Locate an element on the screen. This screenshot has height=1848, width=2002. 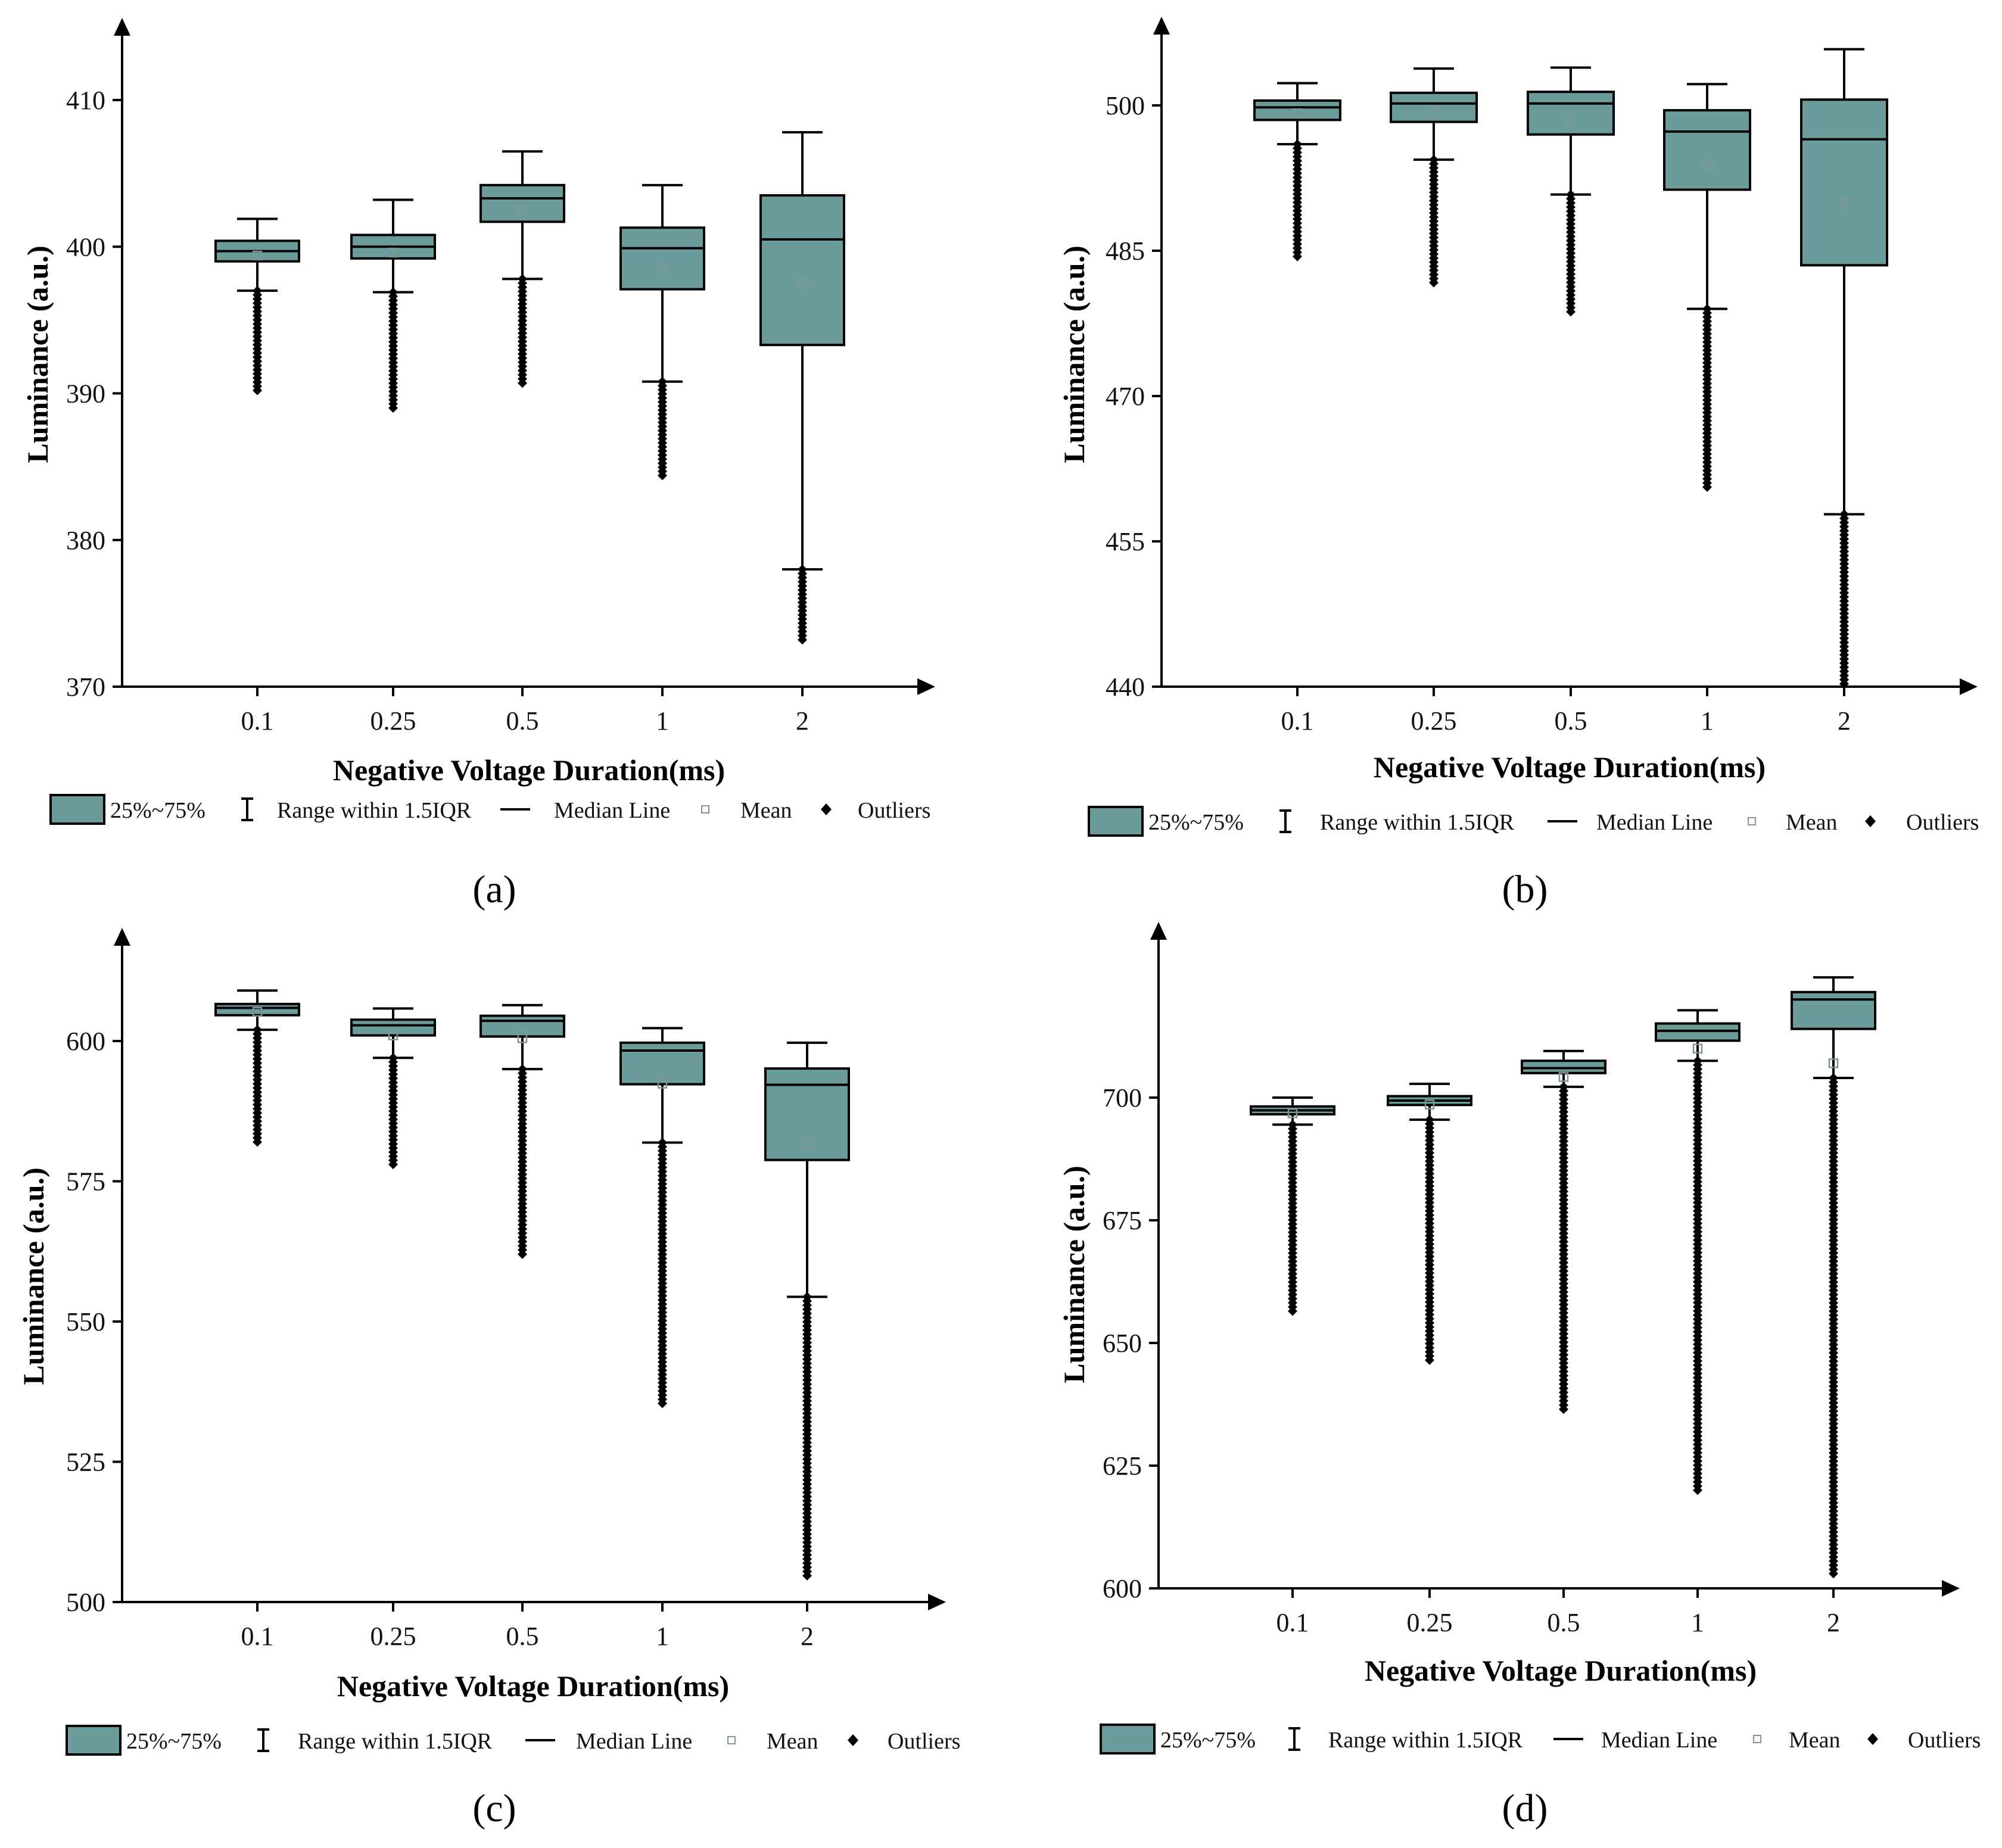
panel-label: (a) is located at coordinates (494, 889).